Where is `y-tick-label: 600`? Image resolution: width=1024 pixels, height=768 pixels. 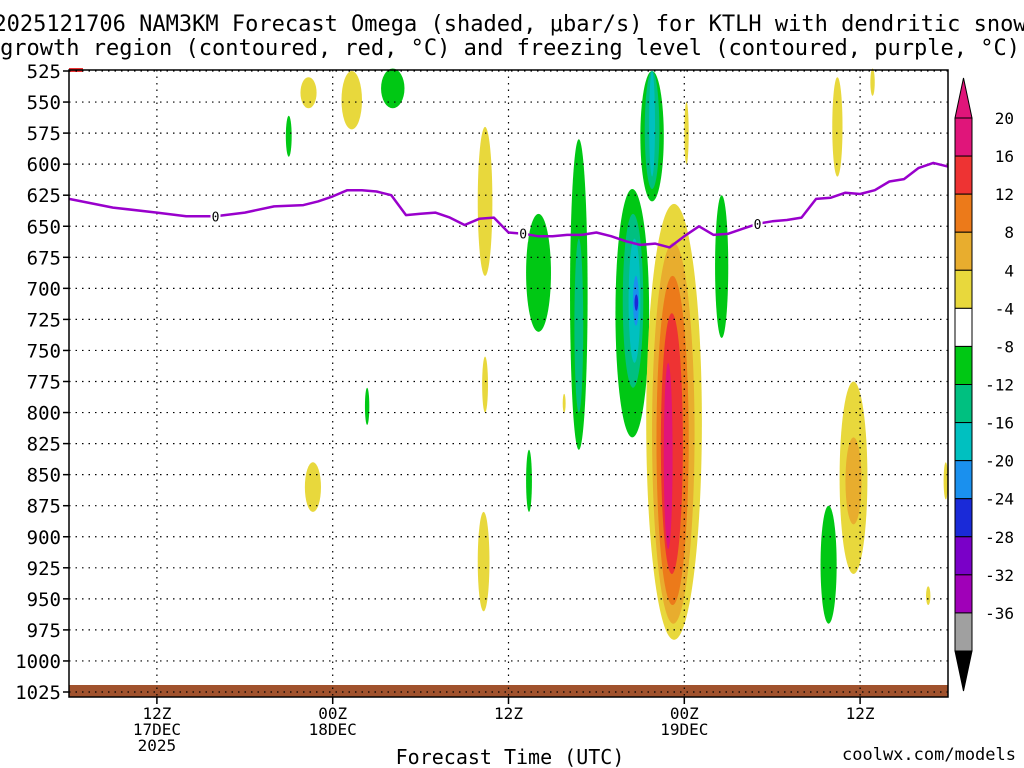
y-tick-label: 600 is located at coordinates (44, 165).